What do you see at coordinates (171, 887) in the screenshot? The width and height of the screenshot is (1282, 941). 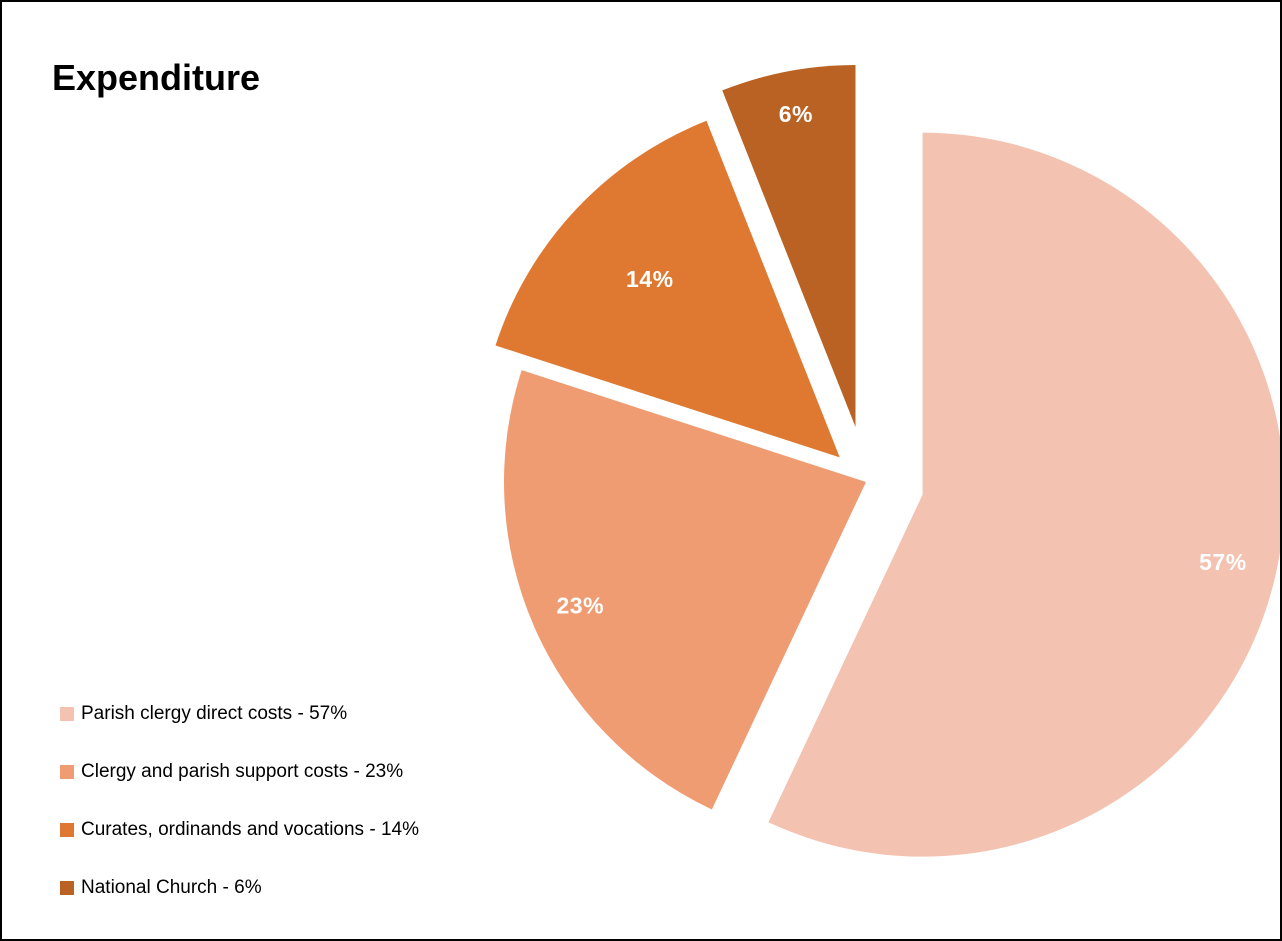 I see `legend-label: National Church - 6%` at bounding box center [171, 887].